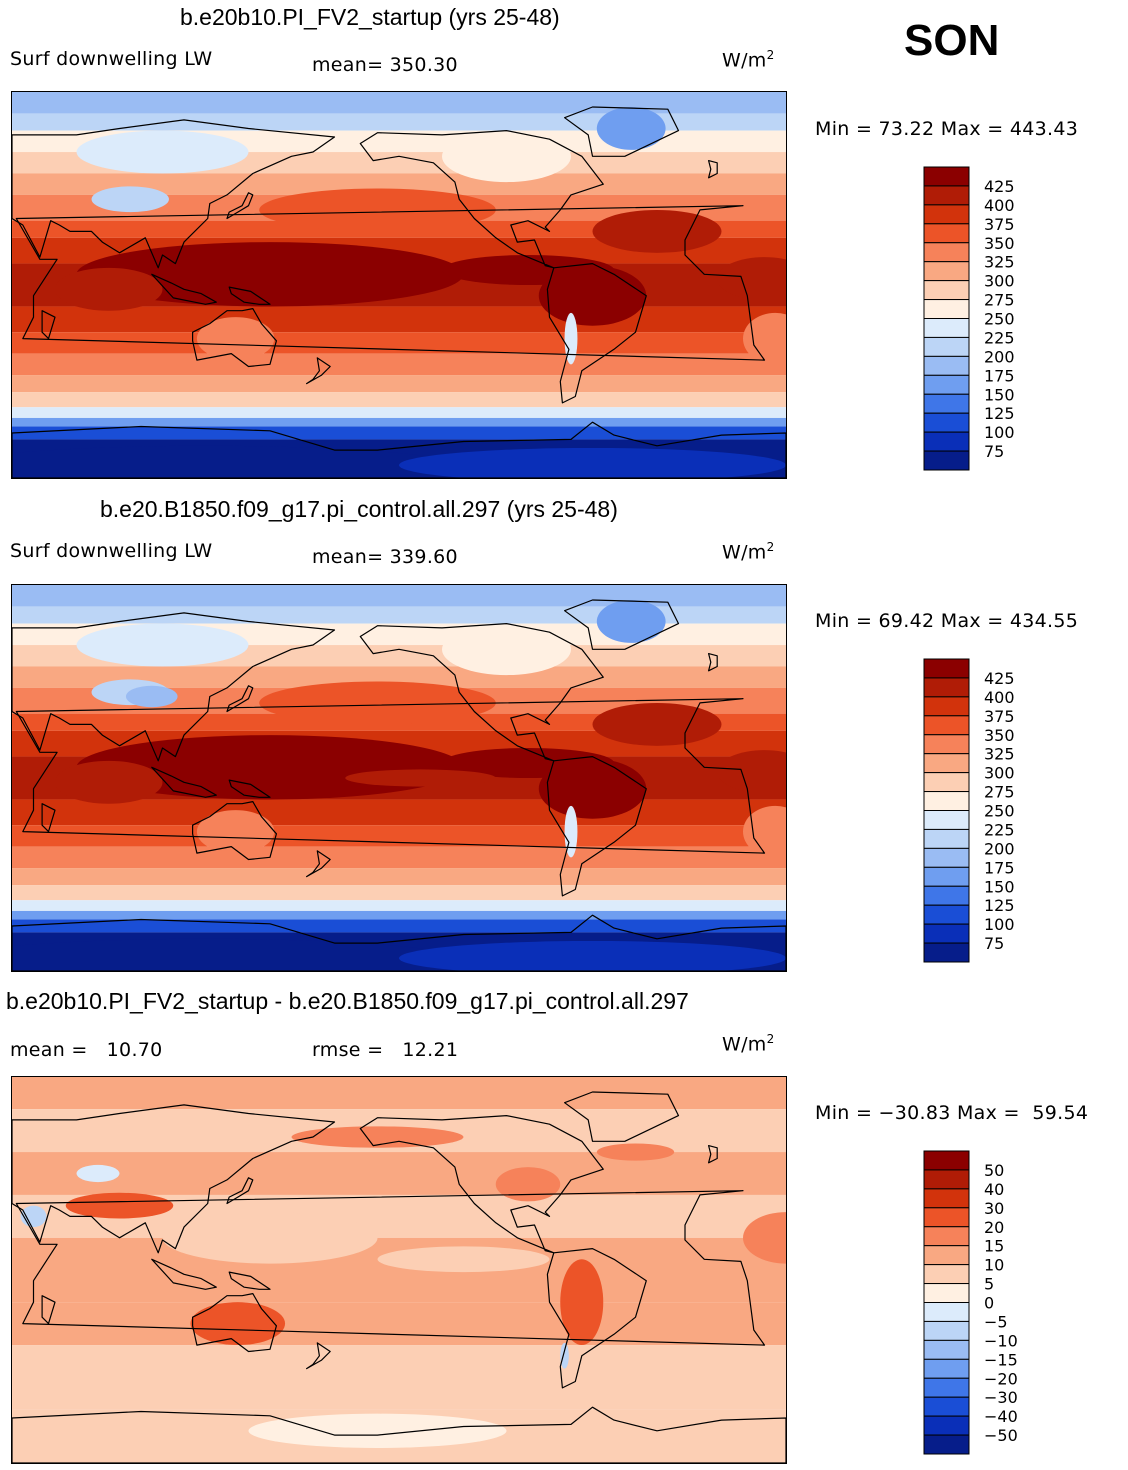 The height and width of the screenshot is (1470, 1128). Describe the element at coordinates (98, 1173) in the screenshot. I see `asia-neg` at that location.